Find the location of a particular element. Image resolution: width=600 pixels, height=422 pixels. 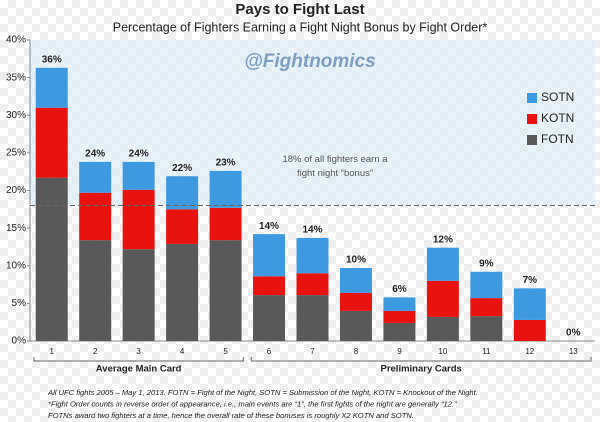

y-tick-label: 30% is located at coordinates (16, 115).